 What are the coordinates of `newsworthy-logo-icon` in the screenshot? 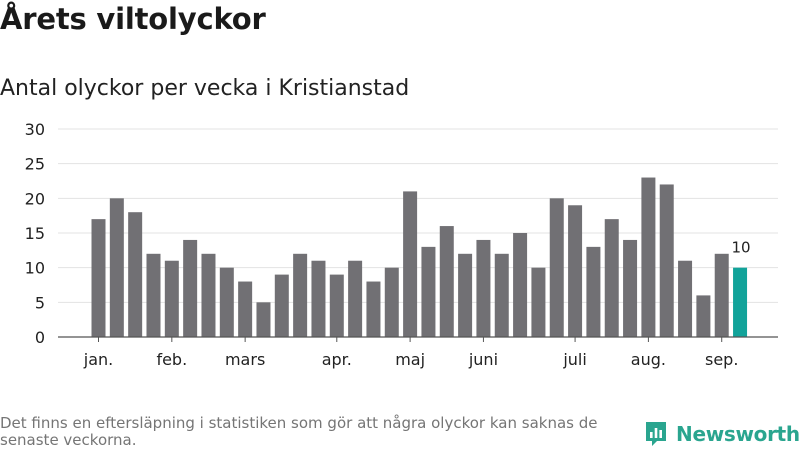 It's located at (656, 434).